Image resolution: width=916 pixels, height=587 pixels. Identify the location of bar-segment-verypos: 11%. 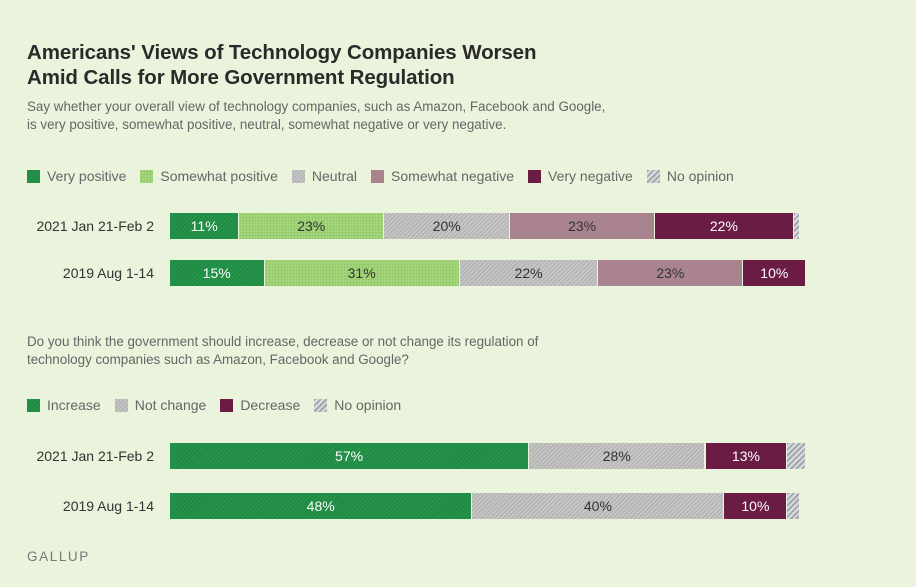
(205, 226).